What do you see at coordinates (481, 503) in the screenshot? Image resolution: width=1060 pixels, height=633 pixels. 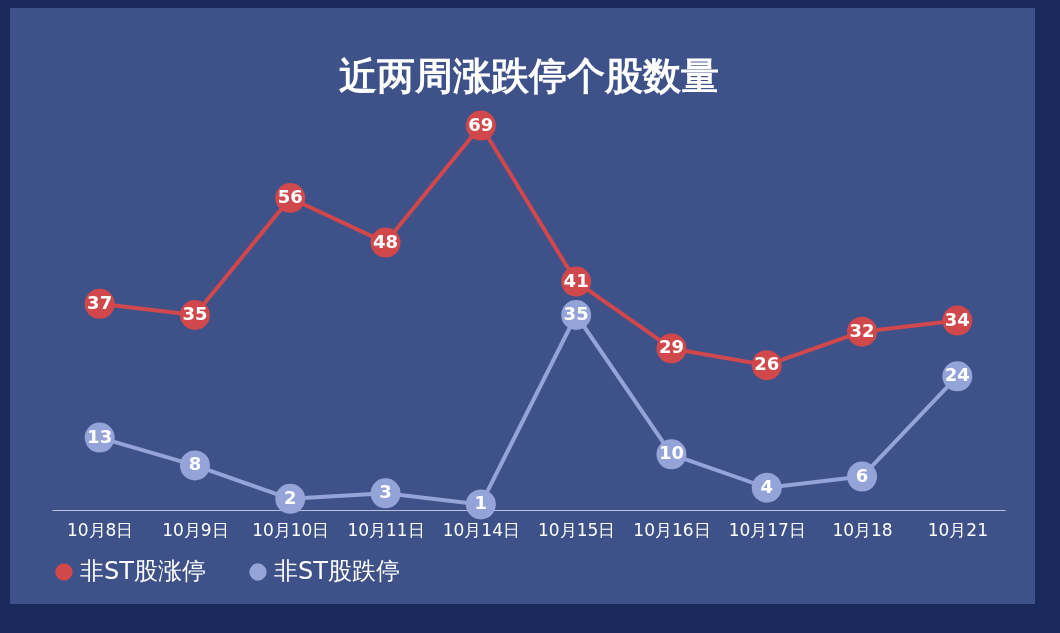 I see `data-label: 1` at bounding box center [481, 503].